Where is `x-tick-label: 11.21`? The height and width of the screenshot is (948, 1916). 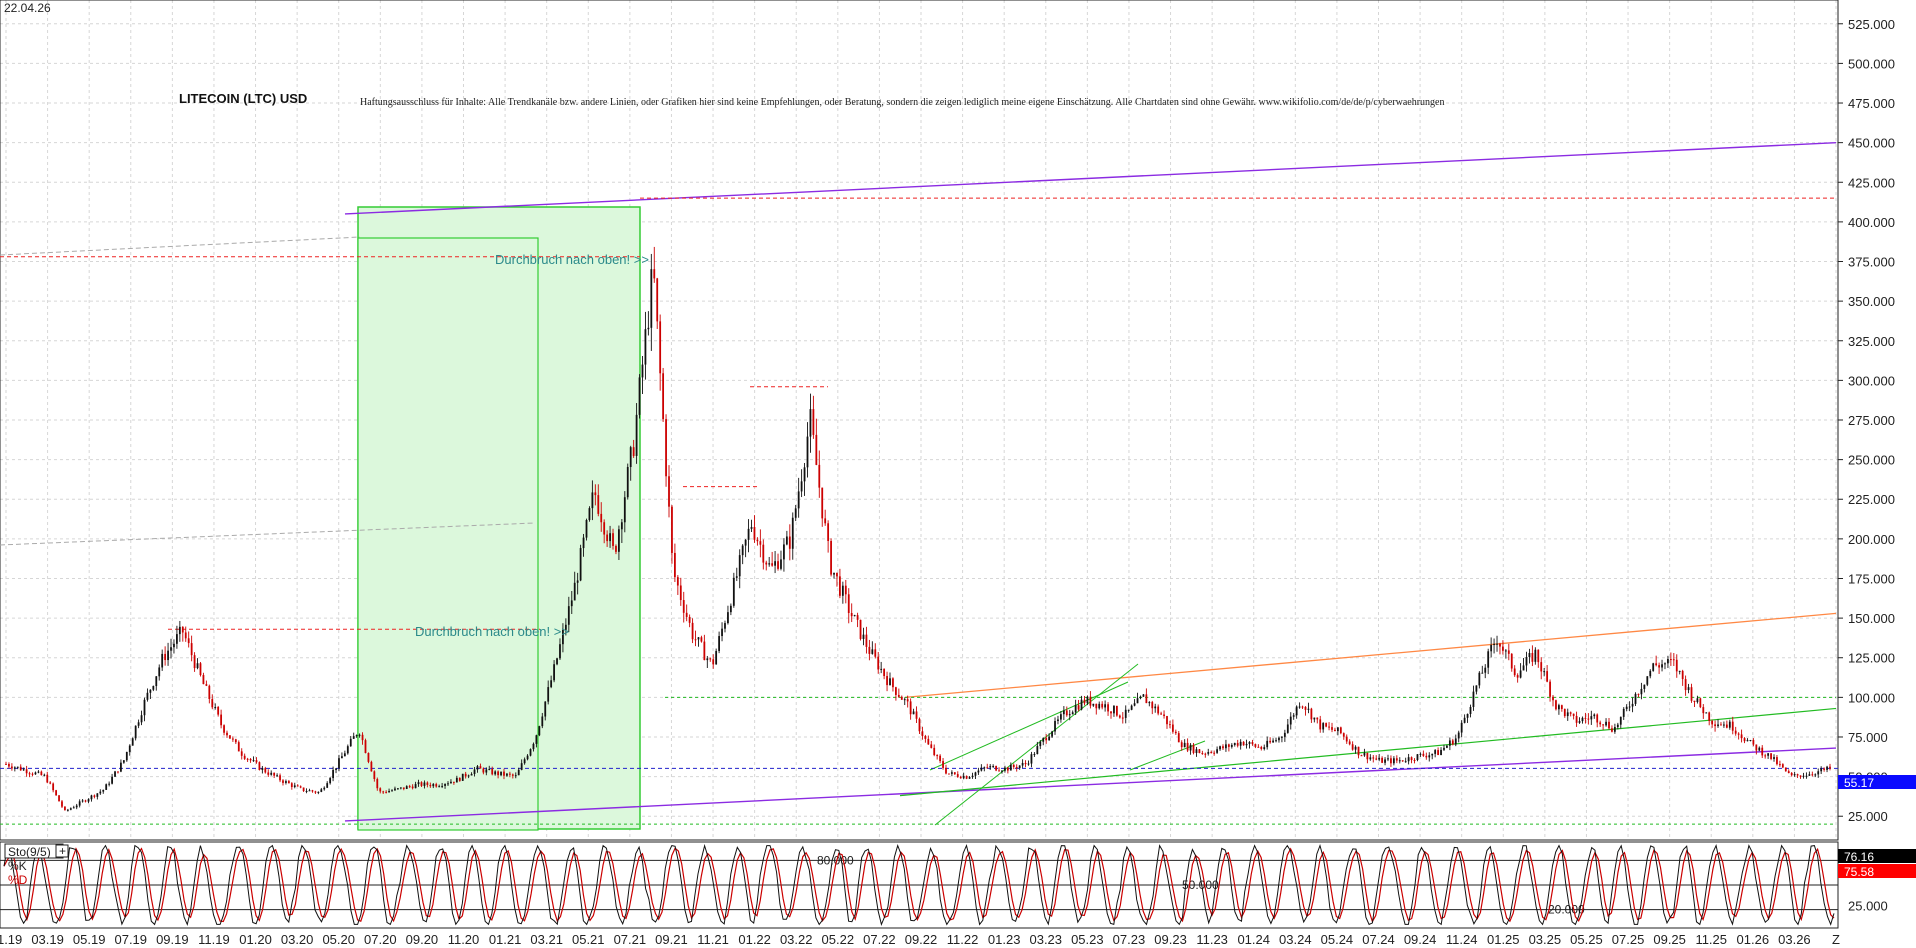 x-tick-label: 11.21 is located at coordinates (713, 939).